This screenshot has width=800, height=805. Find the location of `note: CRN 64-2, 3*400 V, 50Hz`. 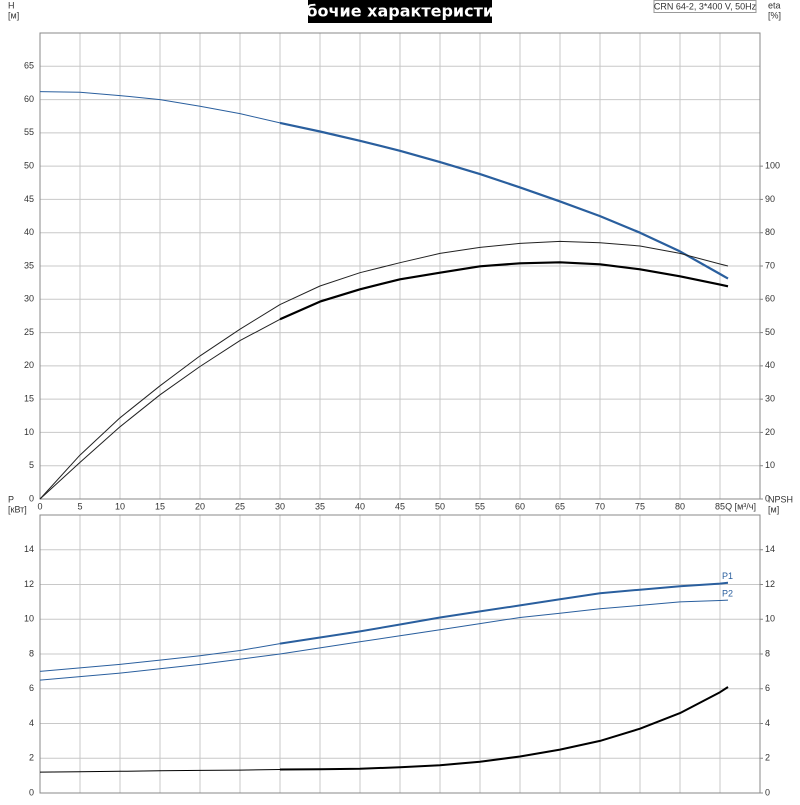

note: CRN 64-2, 3*400 V, 50Hz is located at coordinates (705, 6).